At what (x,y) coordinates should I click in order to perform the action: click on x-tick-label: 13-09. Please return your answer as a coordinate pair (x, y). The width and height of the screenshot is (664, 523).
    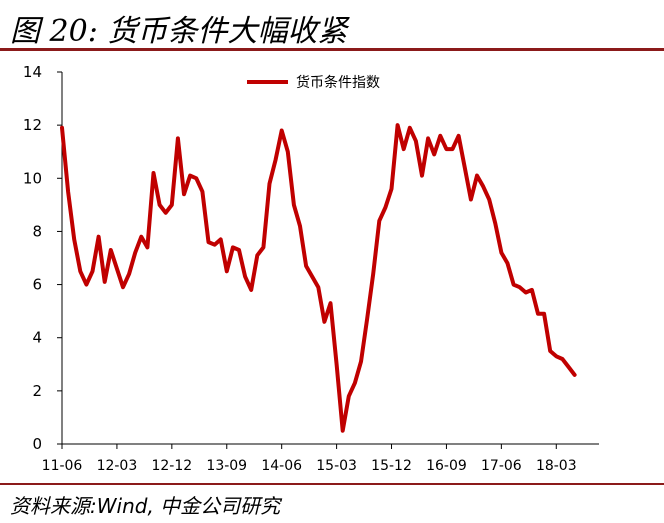
    Looking at the image, I should click on (226, 466).